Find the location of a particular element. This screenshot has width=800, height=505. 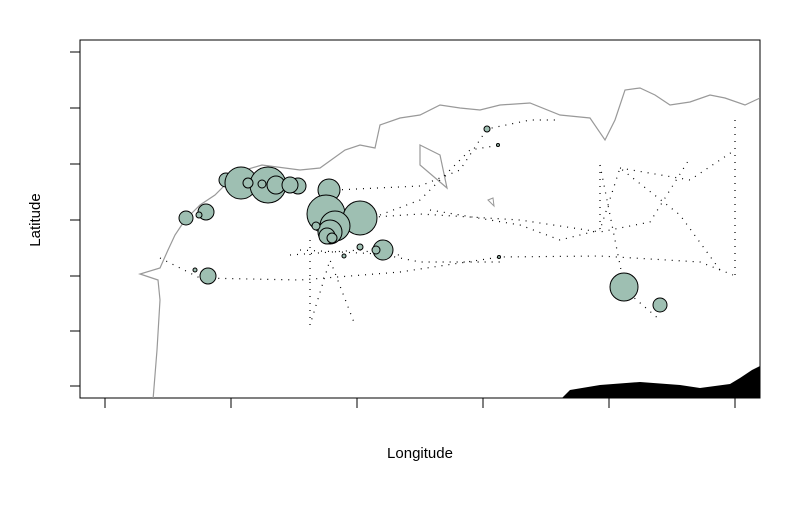

island is located at coordinates (433, 167).